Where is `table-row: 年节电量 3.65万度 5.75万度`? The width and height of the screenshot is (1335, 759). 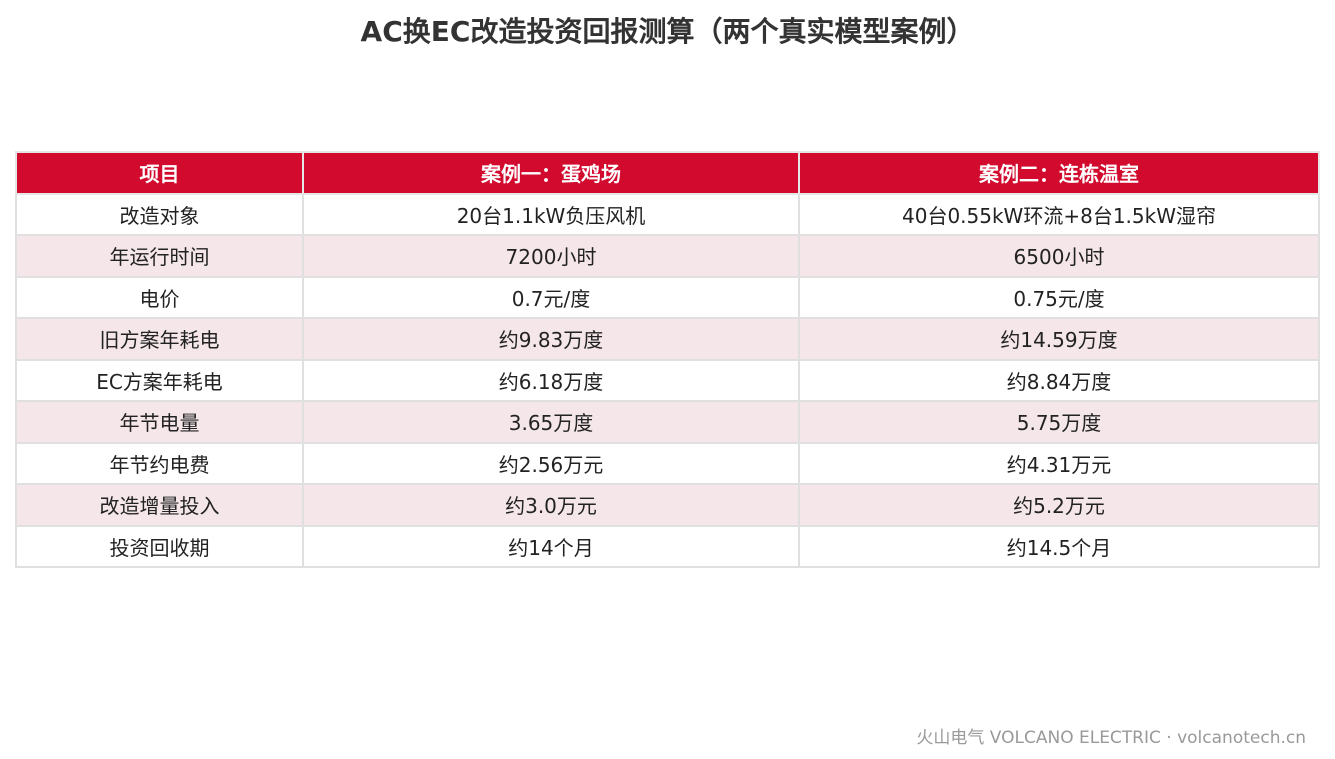
table-row: 年节电量 3.65万度 5.75万度 is located at coordinates (667, 422).